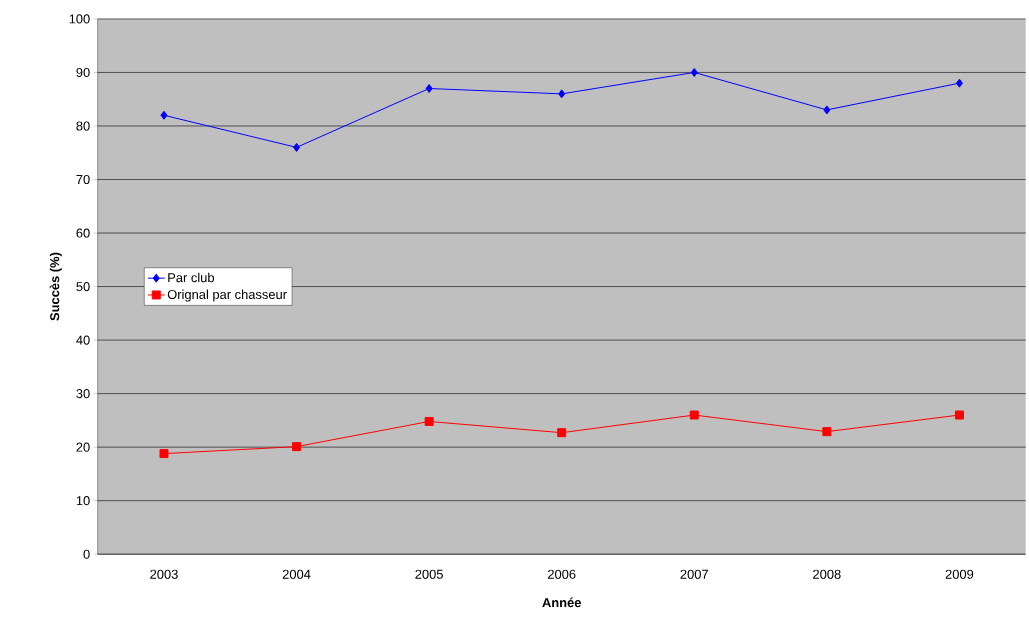 This screenshot has width=1029, height=633. I want to click on legend-label: Par club, so click(191, 277).